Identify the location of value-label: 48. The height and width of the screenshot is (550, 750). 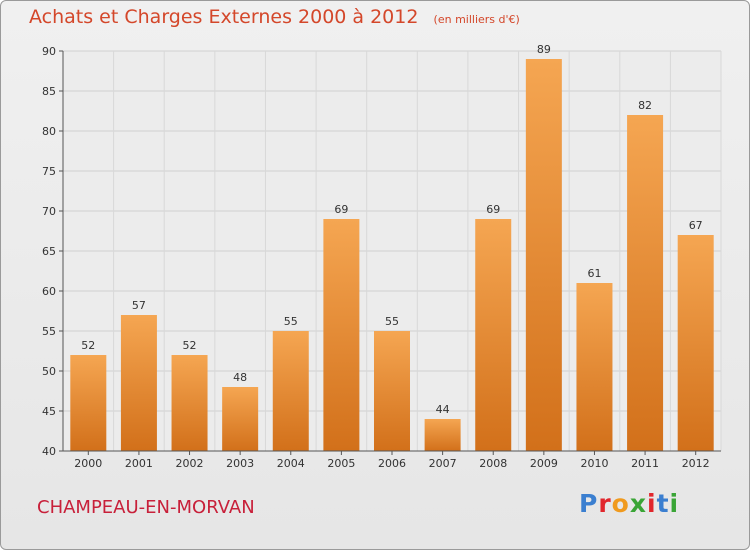
(240, 377).